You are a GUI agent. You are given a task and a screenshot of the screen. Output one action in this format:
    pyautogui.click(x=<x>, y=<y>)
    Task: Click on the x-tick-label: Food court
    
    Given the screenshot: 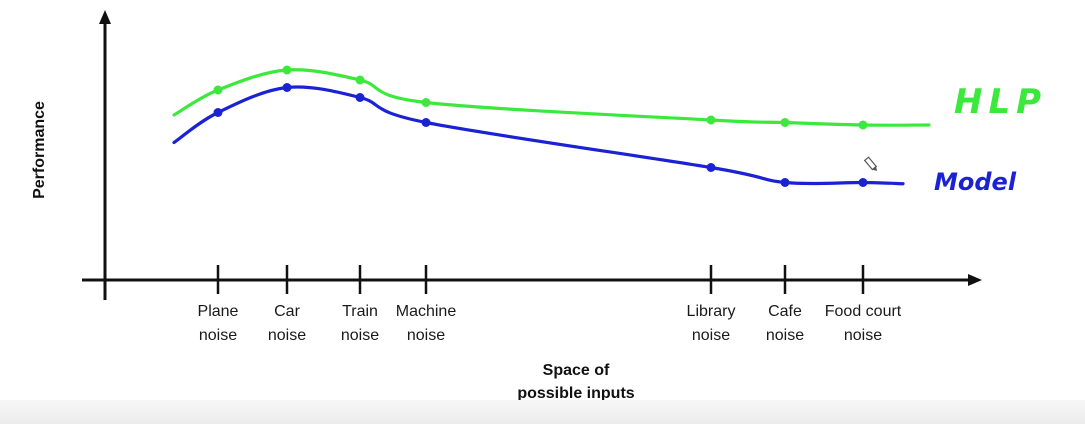 What is the action you would take?
    pyautogui.click(x=863, y=311)
    